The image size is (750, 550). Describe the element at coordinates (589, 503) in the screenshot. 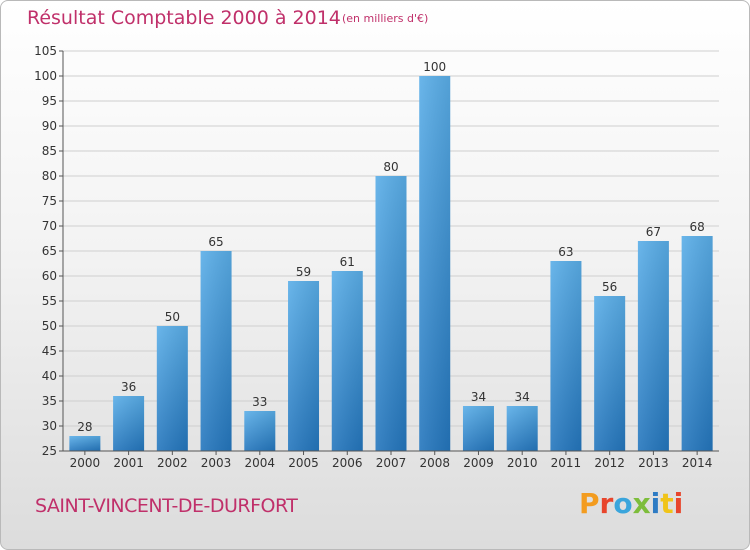

I see `logo-letter: P` at that location.